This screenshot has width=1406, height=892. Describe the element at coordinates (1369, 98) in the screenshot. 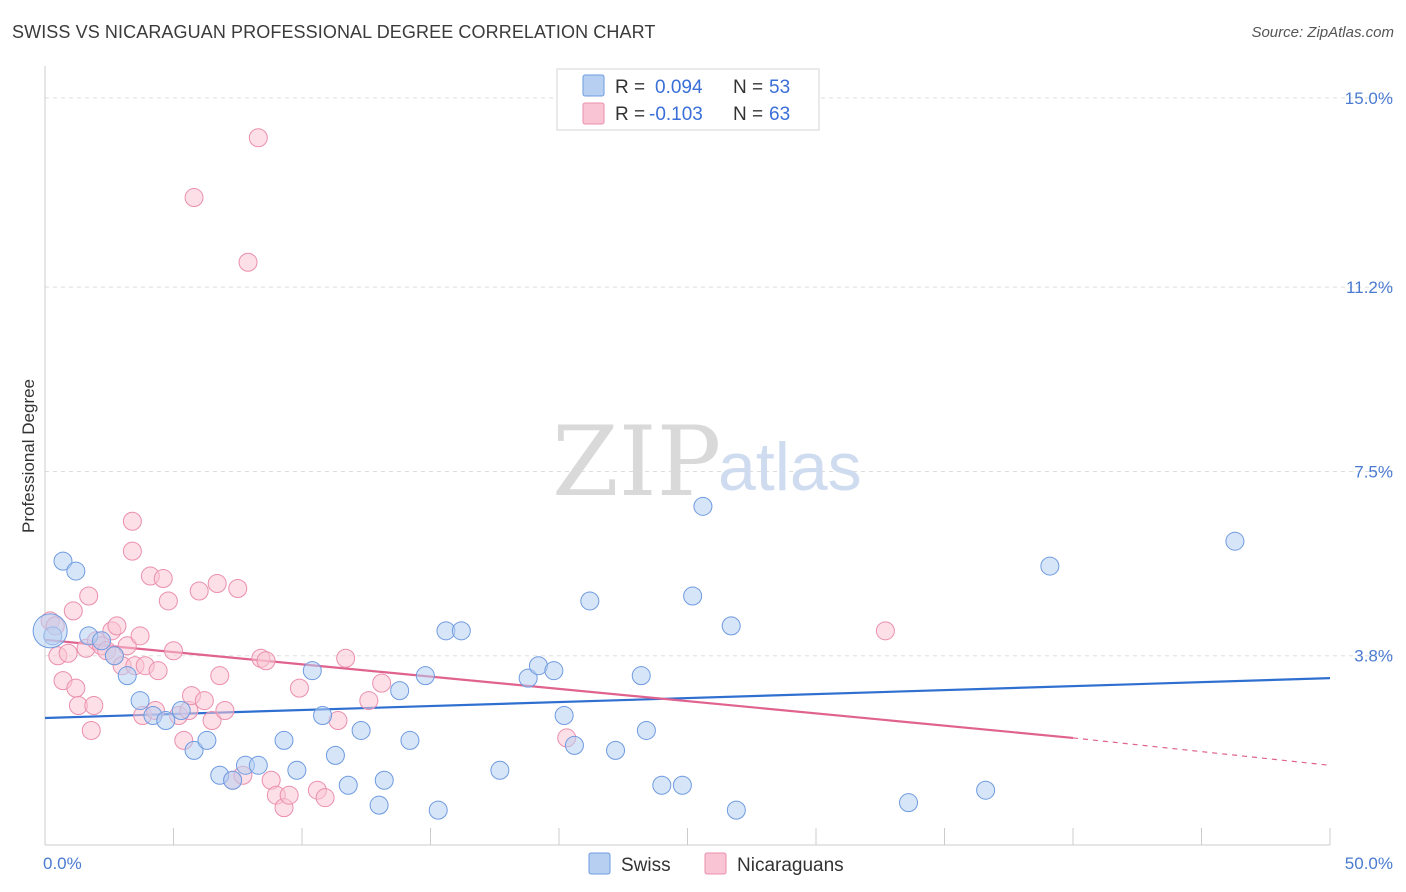

I see `y-tick-label-3: 15.0%` at that location.